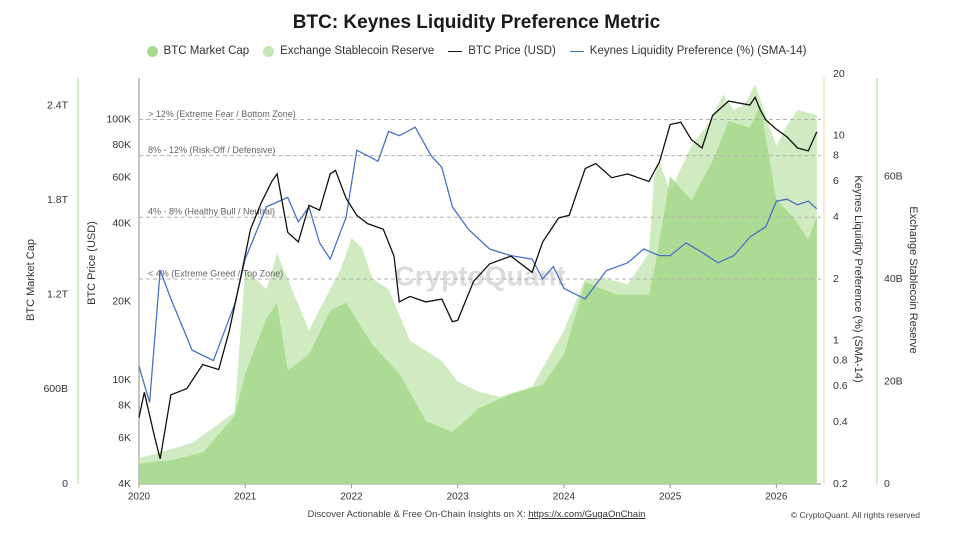 Image resolution: width=953 pixels, height=540 pixels. What do you see at coordinates (458, 497) in the screenshot?
I see `x-tick-label-3: 2023` at bounding box center [458, 497].